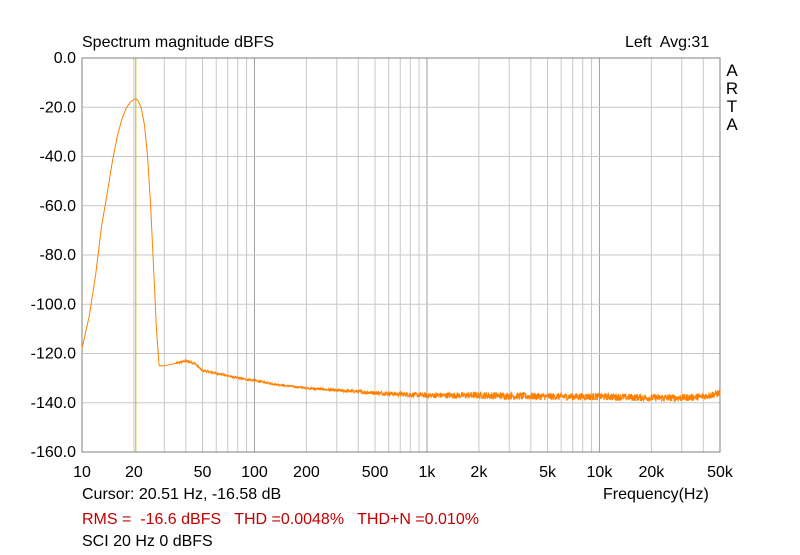  Describe the element at coordinates (182, 494) in the screenshot. I see `cursor-readout: Cursor: 20.51 Hz, -16.58 dB` at that location.